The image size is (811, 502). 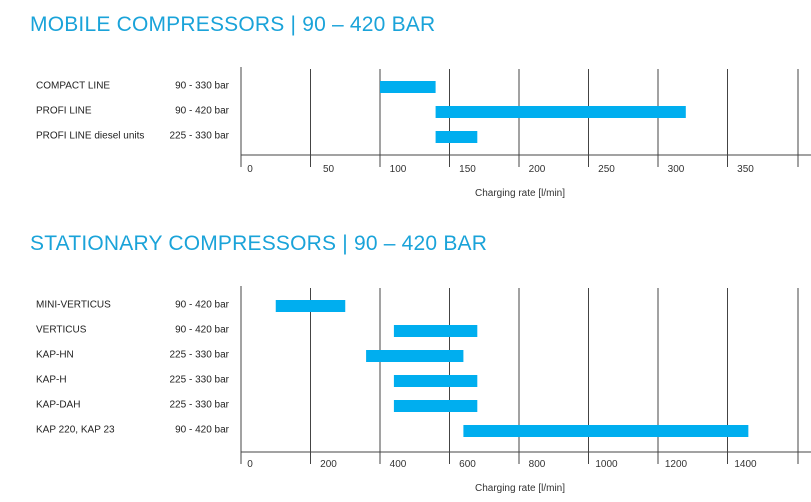 What do you see at coordinates (467, 464) in the screenshot?
I see `x-tick-label: 600` at bounding box center [467, 464].